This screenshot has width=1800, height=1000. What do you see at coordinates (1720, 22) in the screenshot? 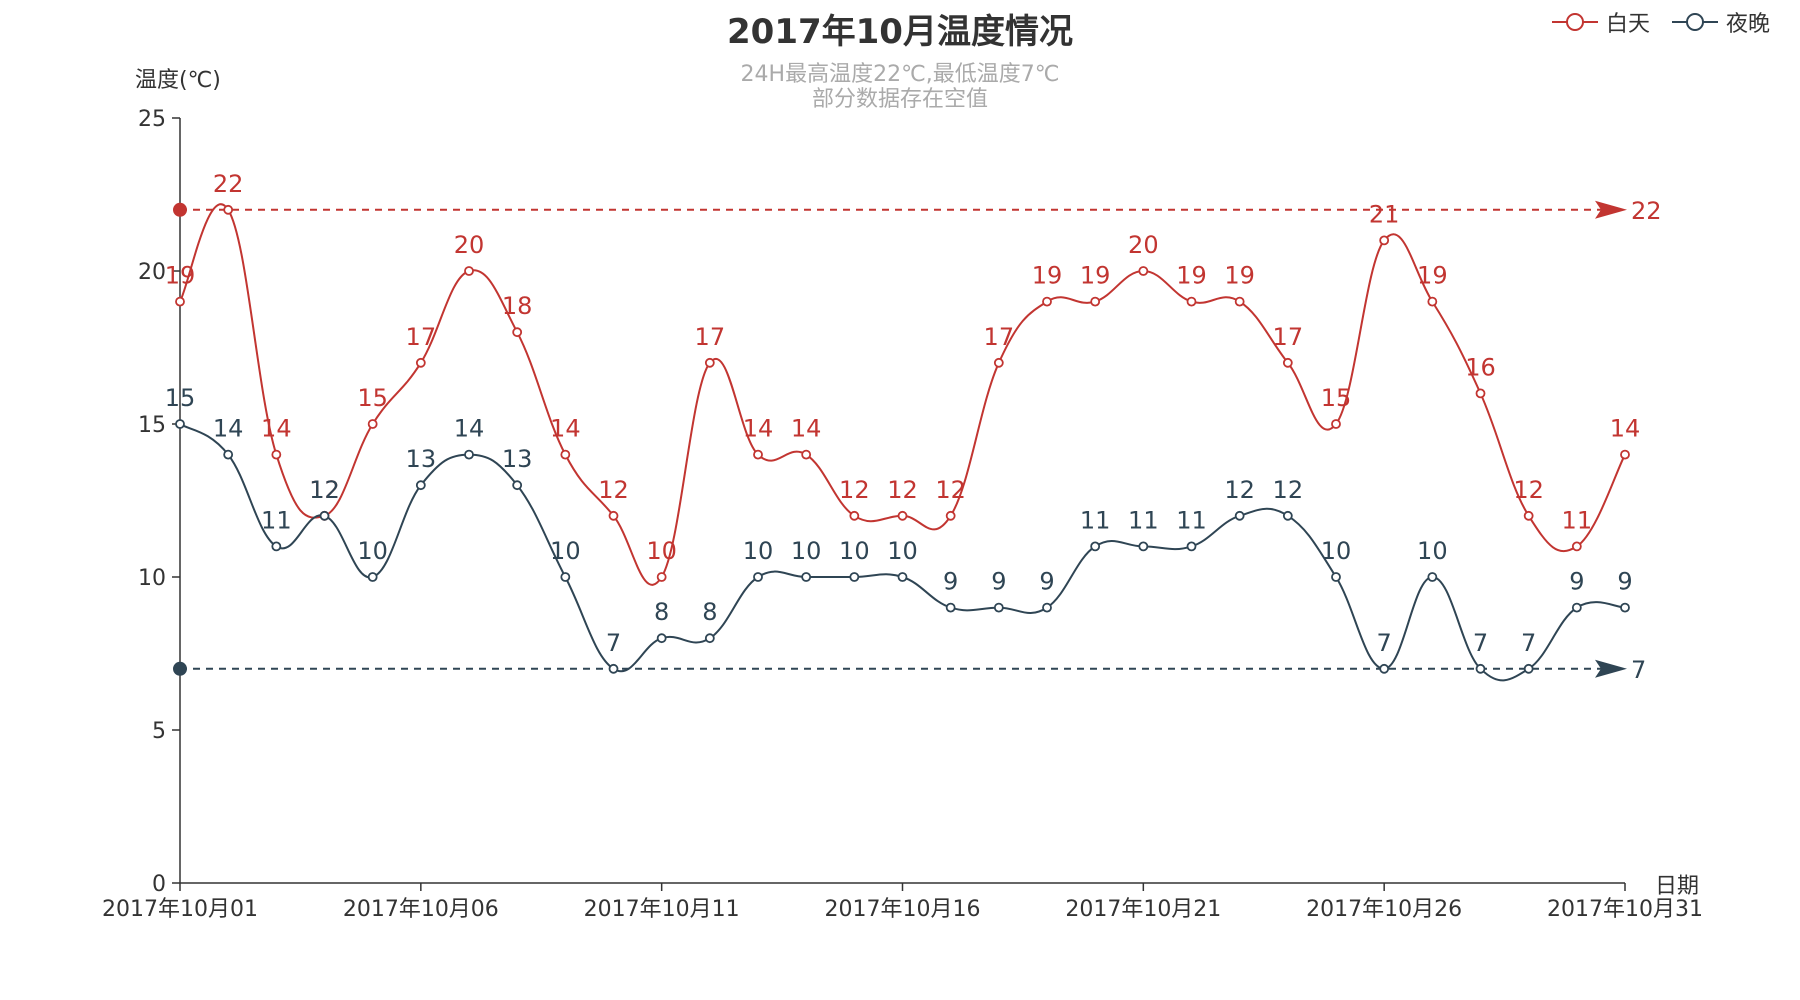
I see `legend-item-night: 夜晚` at bounding box center [1720, 22].